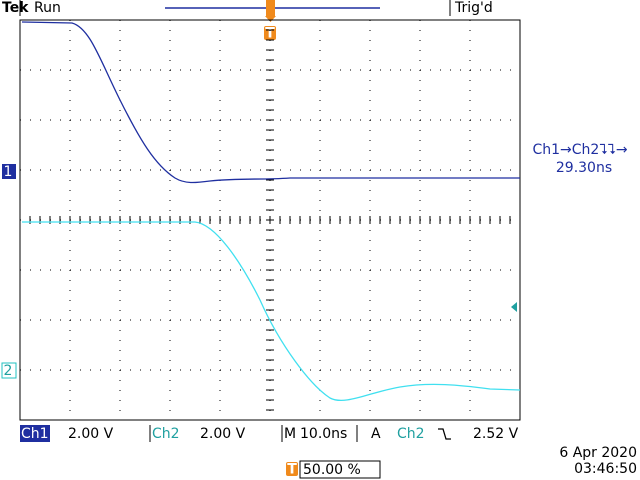  I want to click on trigger-level-marker, so click(514, 307).